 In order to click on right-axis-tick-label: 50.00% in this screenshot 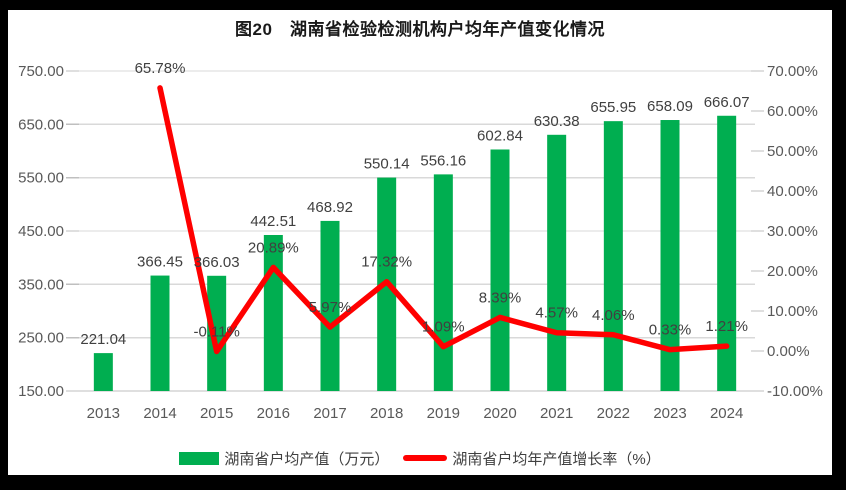, I will do `click(792, 151)`.